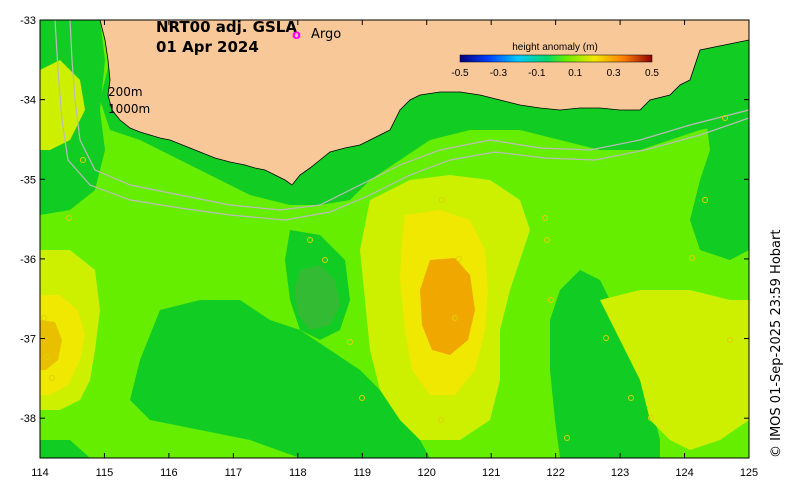 This screenshot has height=492, width=791. Describe the element at coordinates (537, 73) in the screenshot. I see `colorbar-tick-label: -0.1` at that location.